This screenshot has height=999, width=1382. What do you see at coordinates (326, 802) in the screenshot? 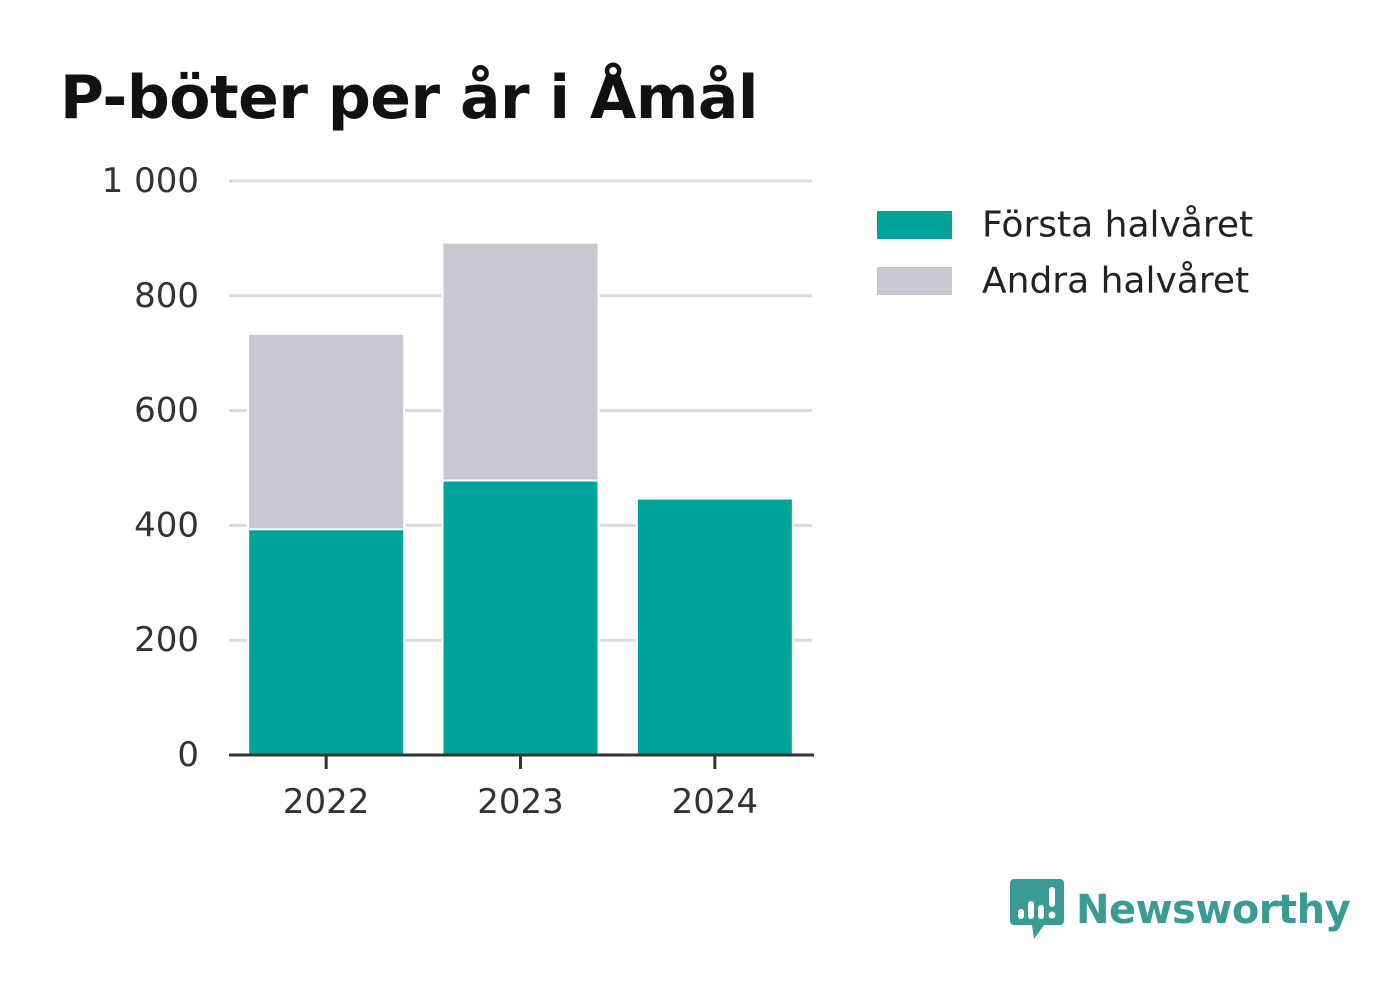
I see `x-tick-label-2022: 2022` at bounding box center [326, 802].